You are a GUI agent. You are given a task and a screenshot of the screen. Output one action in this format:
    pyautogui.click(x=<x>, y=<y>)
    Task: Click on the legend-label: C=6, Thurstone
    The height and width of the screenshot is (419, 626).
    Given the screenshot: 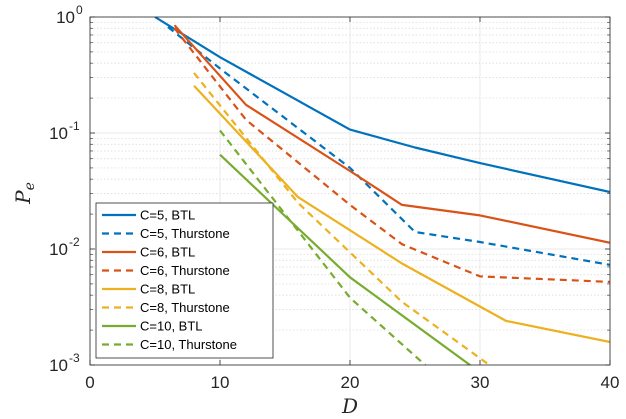 What is the action you would take?
    pyautogui.click(x=185, y=270)
    